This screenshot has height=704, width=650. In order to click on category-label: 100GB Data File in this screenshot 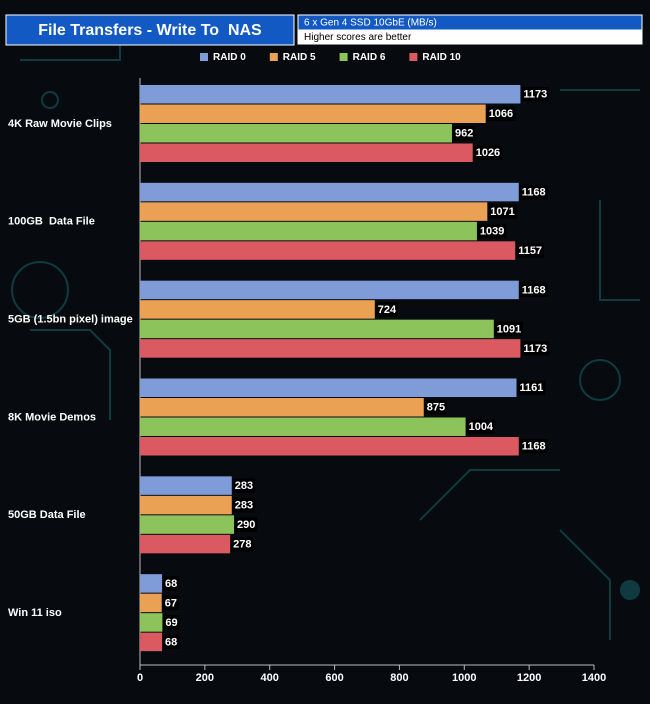, I will do `click(51, 222)`.